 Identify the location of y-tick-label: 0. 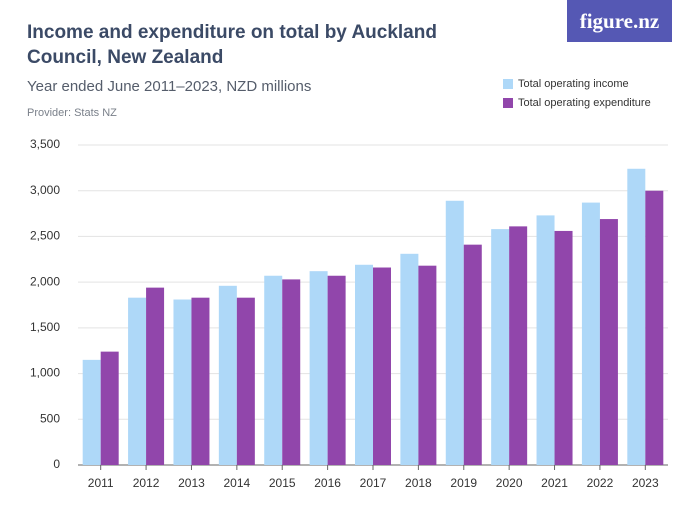
(56, 464).